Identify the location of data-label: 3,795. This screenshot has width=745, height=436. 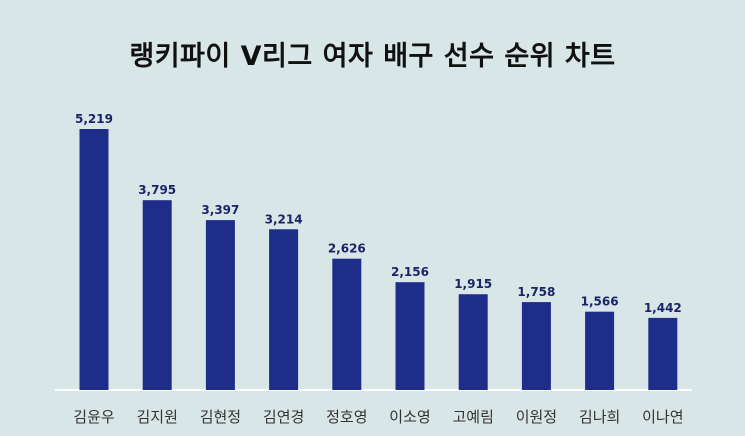
(157, 190).